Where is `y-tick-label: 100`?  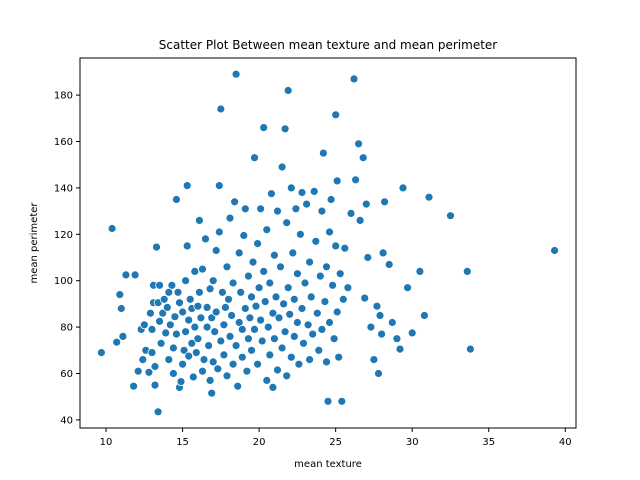 y-tick-label: 100 is located at coordinates (63, 281).